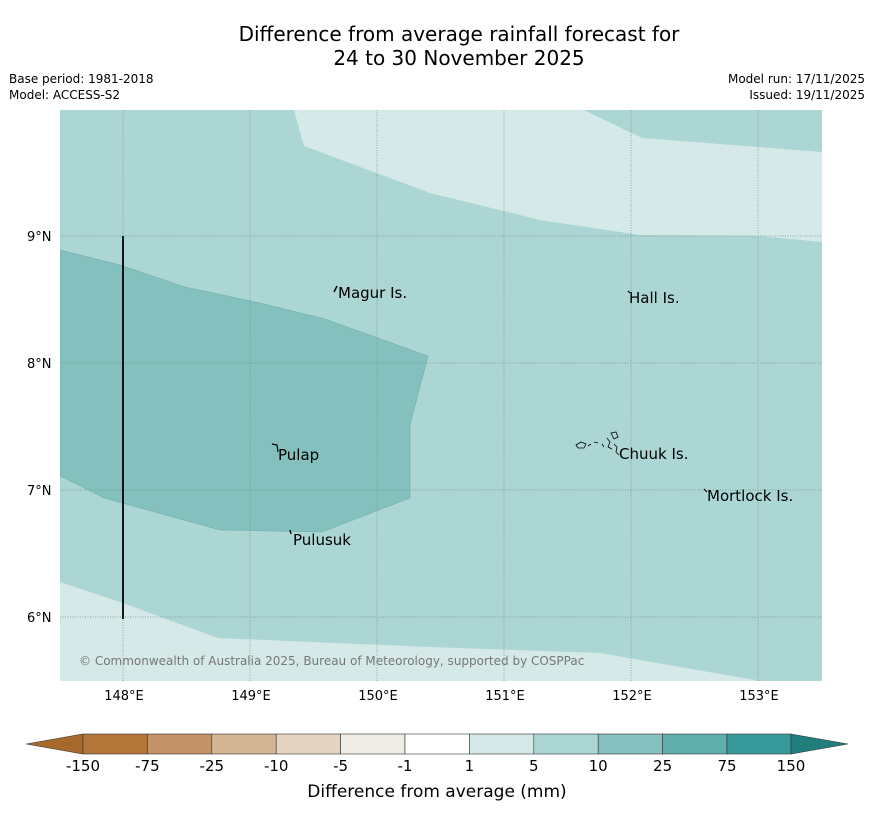  What do you see at coordinates (322, 540) in the screenshot?
I see `place-label-pulusuk: Pulusuk` at bounding box center [322, 540].